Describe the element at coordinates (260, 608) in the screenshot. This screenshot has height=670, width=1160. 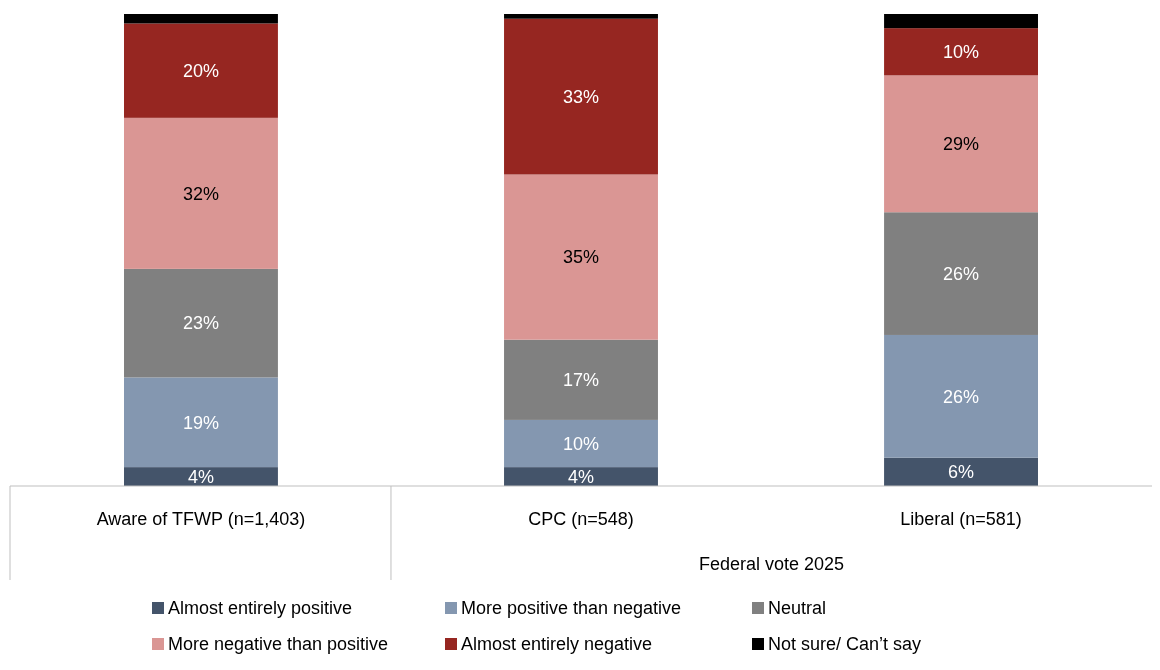
I see `legend-label: Almost entirely positive` at that location.